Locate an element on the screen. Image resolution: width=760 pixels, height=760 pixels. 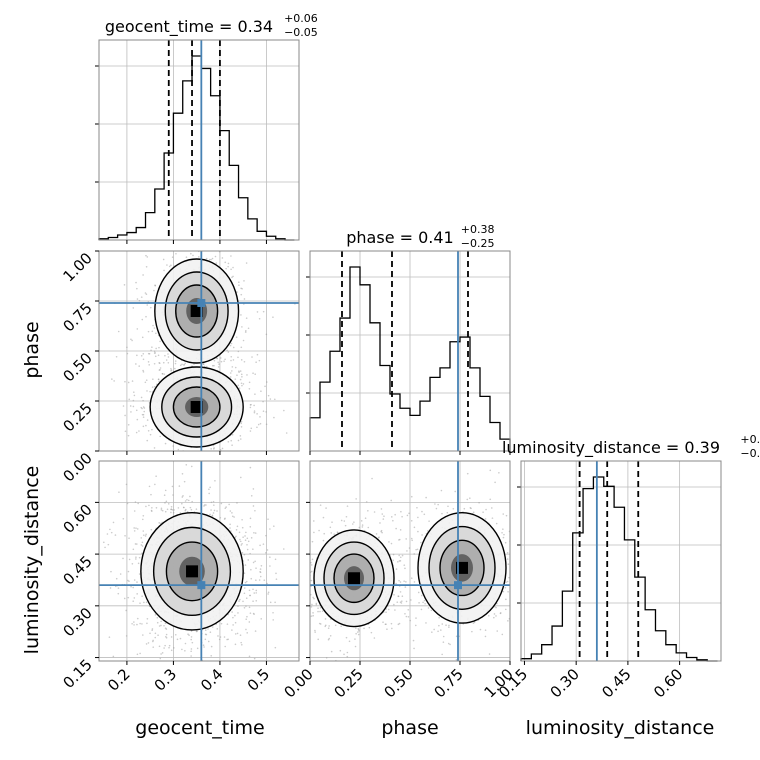
x-tick-label: 0.00 is located at coordinates (298, 683).